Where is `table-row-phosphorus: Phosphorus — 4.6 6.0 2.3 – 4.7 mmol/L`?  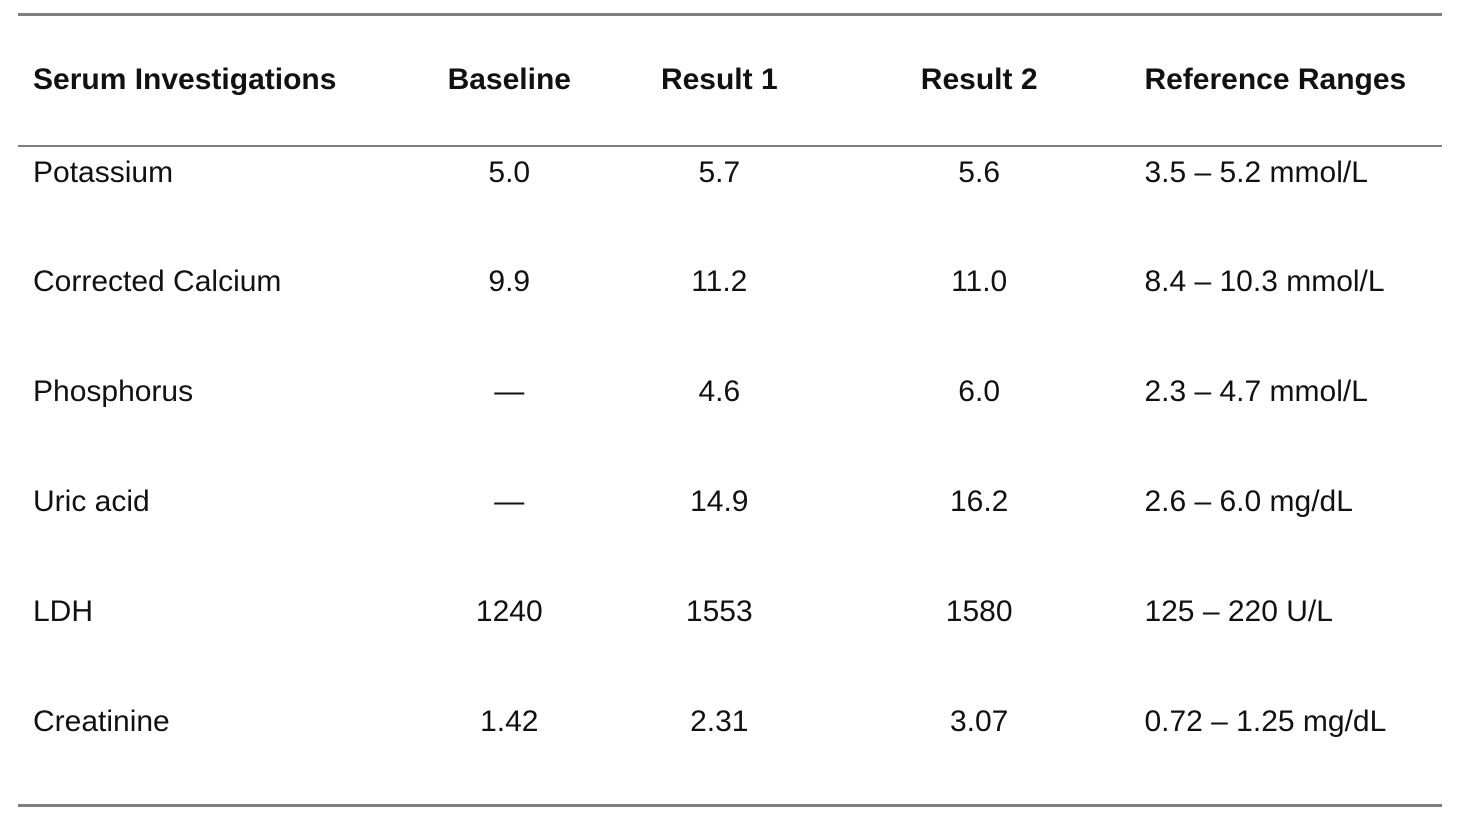
table-row-phosphorus: Phosphorus — 4.6 6.0 2.3 – 4.7 mmol/L is located at coordinates (730, 421).